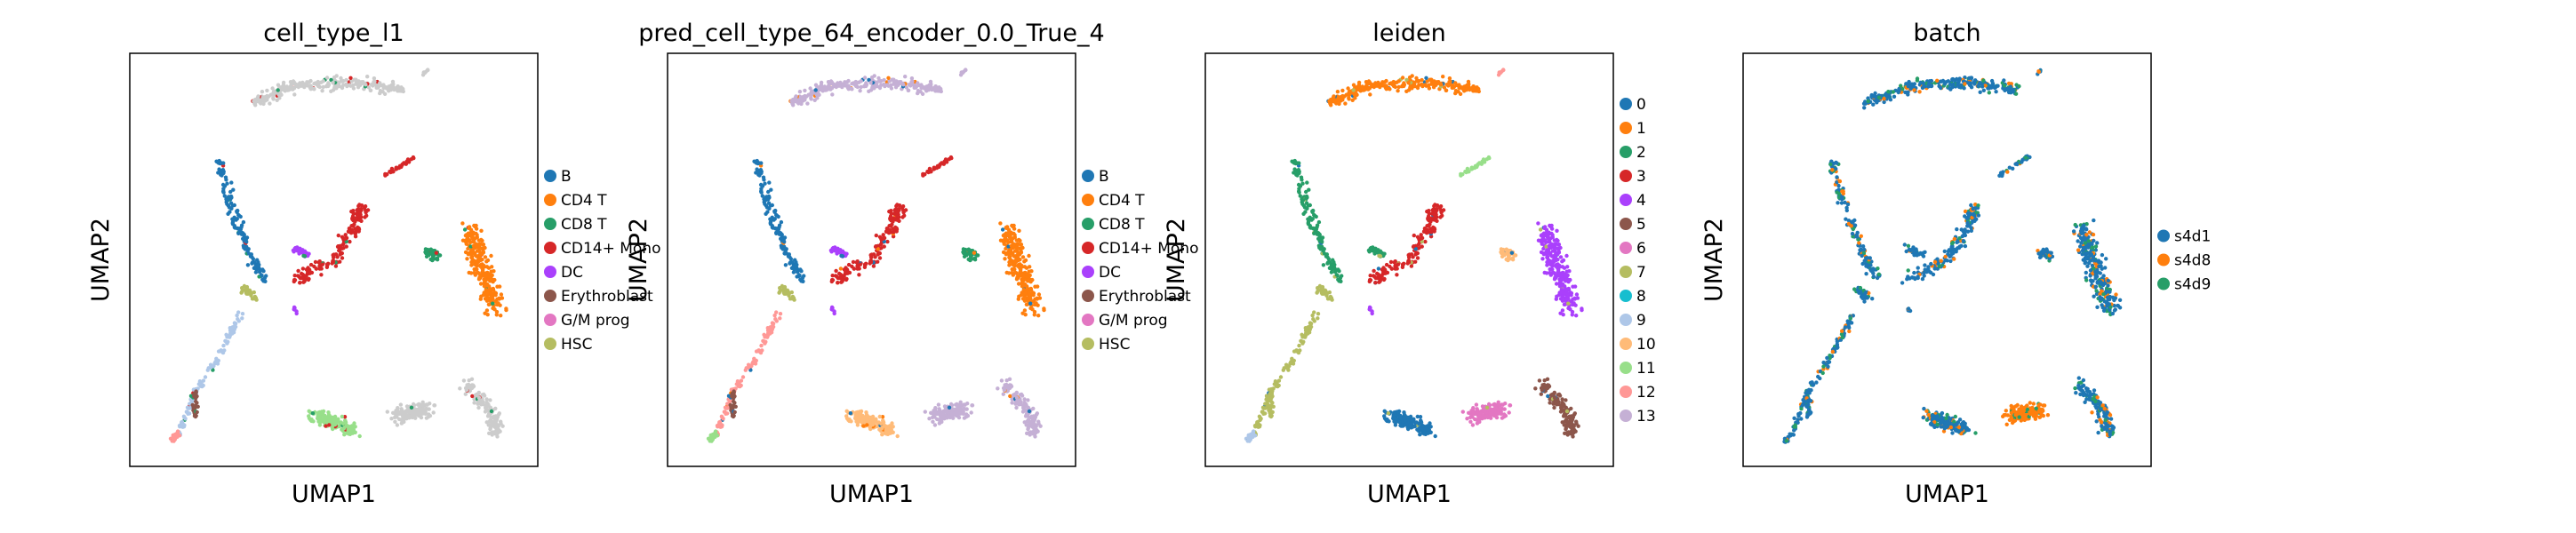 The image size is (2576, 533). What do you see at coordinates (1409, 494) in the screenshot?
I see `x-axis-label: UMAP1` at bounding box center [1409, 494].